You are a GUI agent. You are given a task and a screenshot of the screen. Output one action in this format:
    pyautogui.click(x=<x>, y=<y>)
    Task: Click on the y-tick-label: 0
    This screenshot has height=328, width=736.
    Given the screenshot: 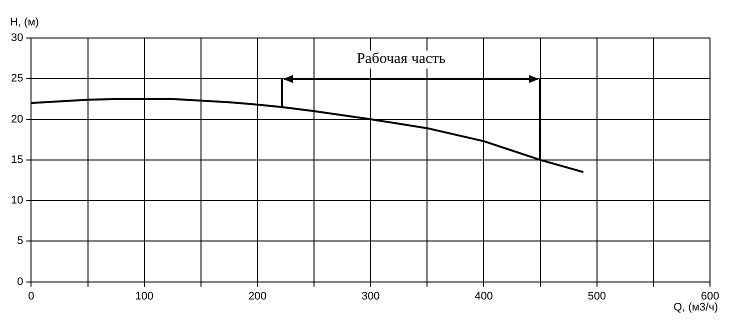 What is the action you would take?
    pyautogui.click(x=20, y=282)
    